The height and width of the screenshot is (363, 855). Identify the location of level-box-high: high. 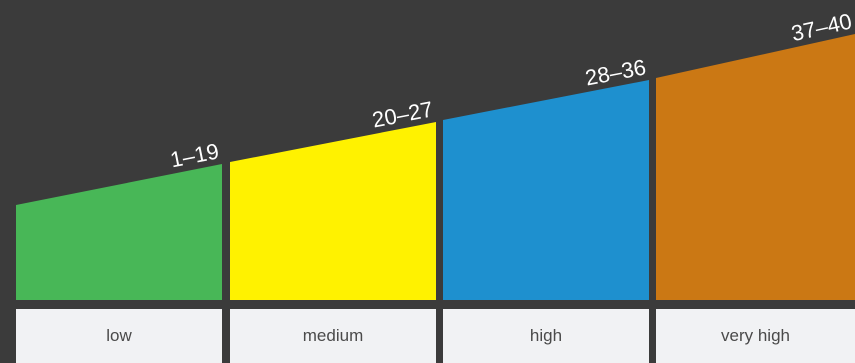
(546, 336).